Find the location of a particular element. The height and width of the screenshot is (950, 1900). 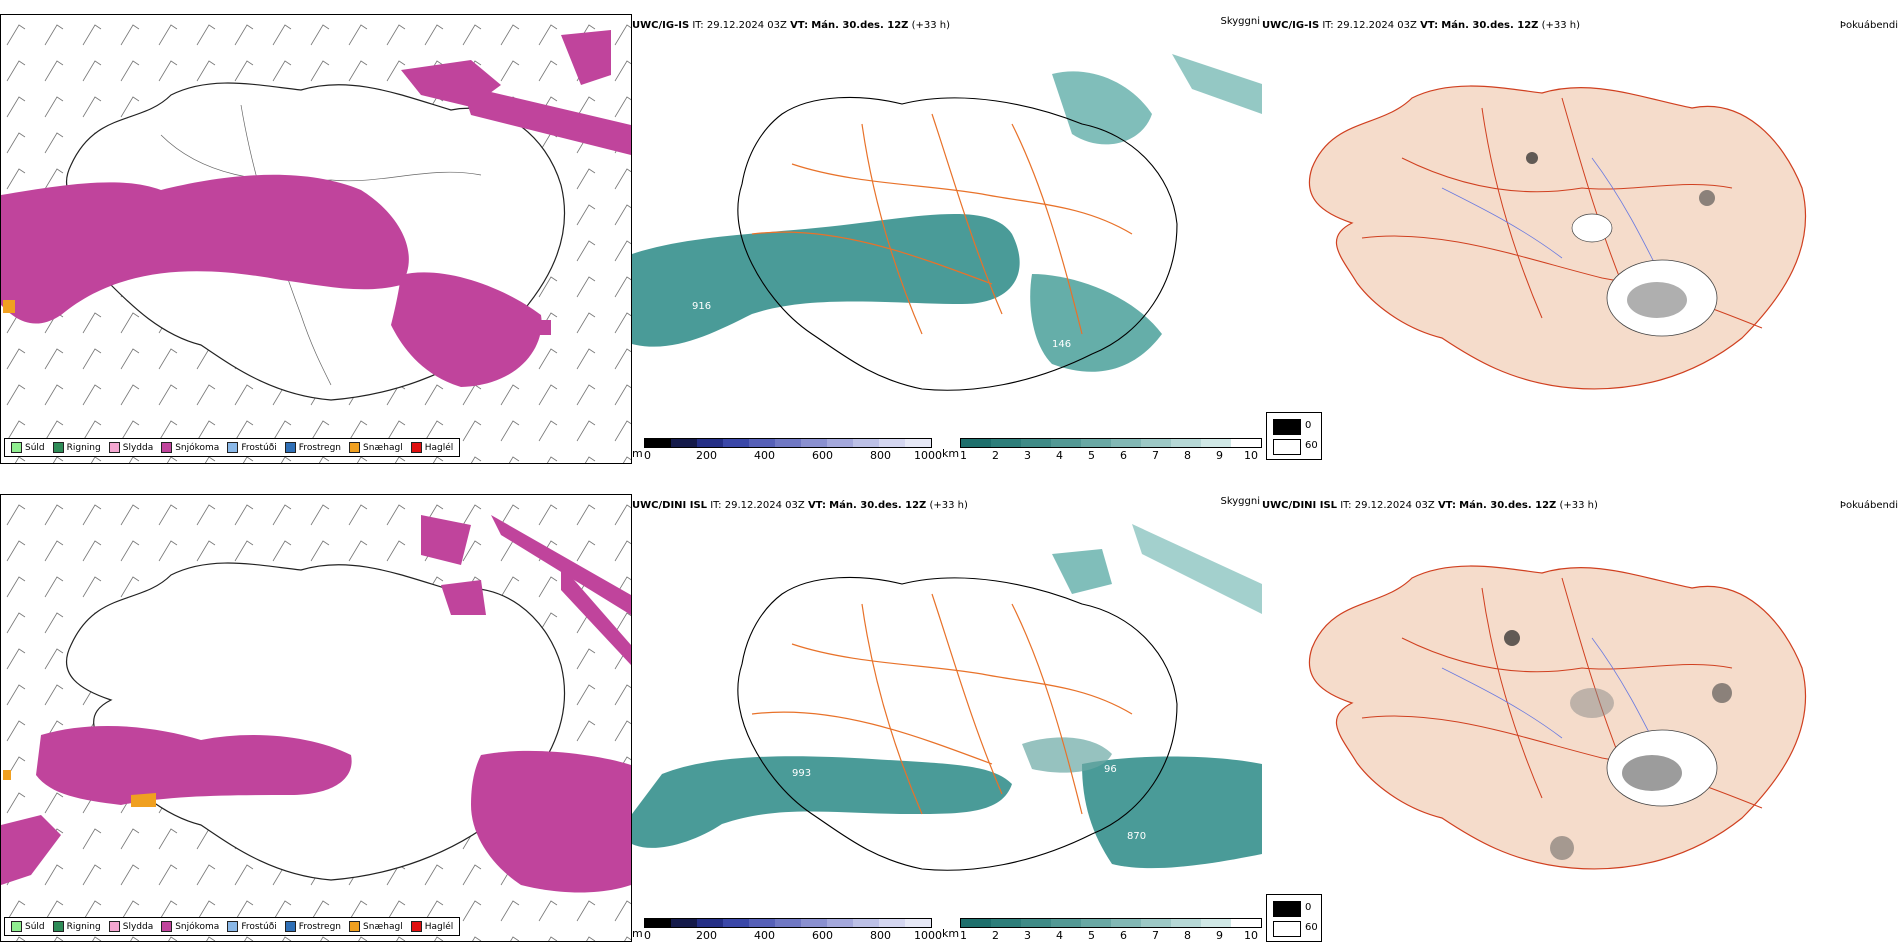

elev-label: 965 is located at coordinates (663, 856).